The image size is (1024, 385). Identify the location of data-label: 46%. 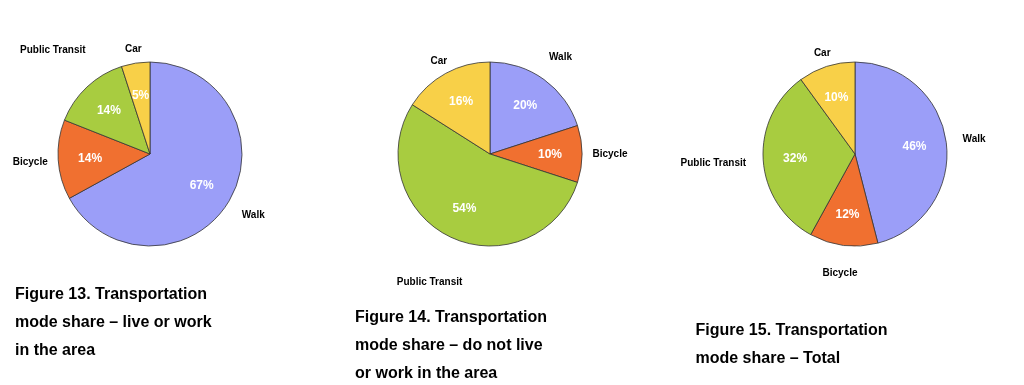
(914, 146).